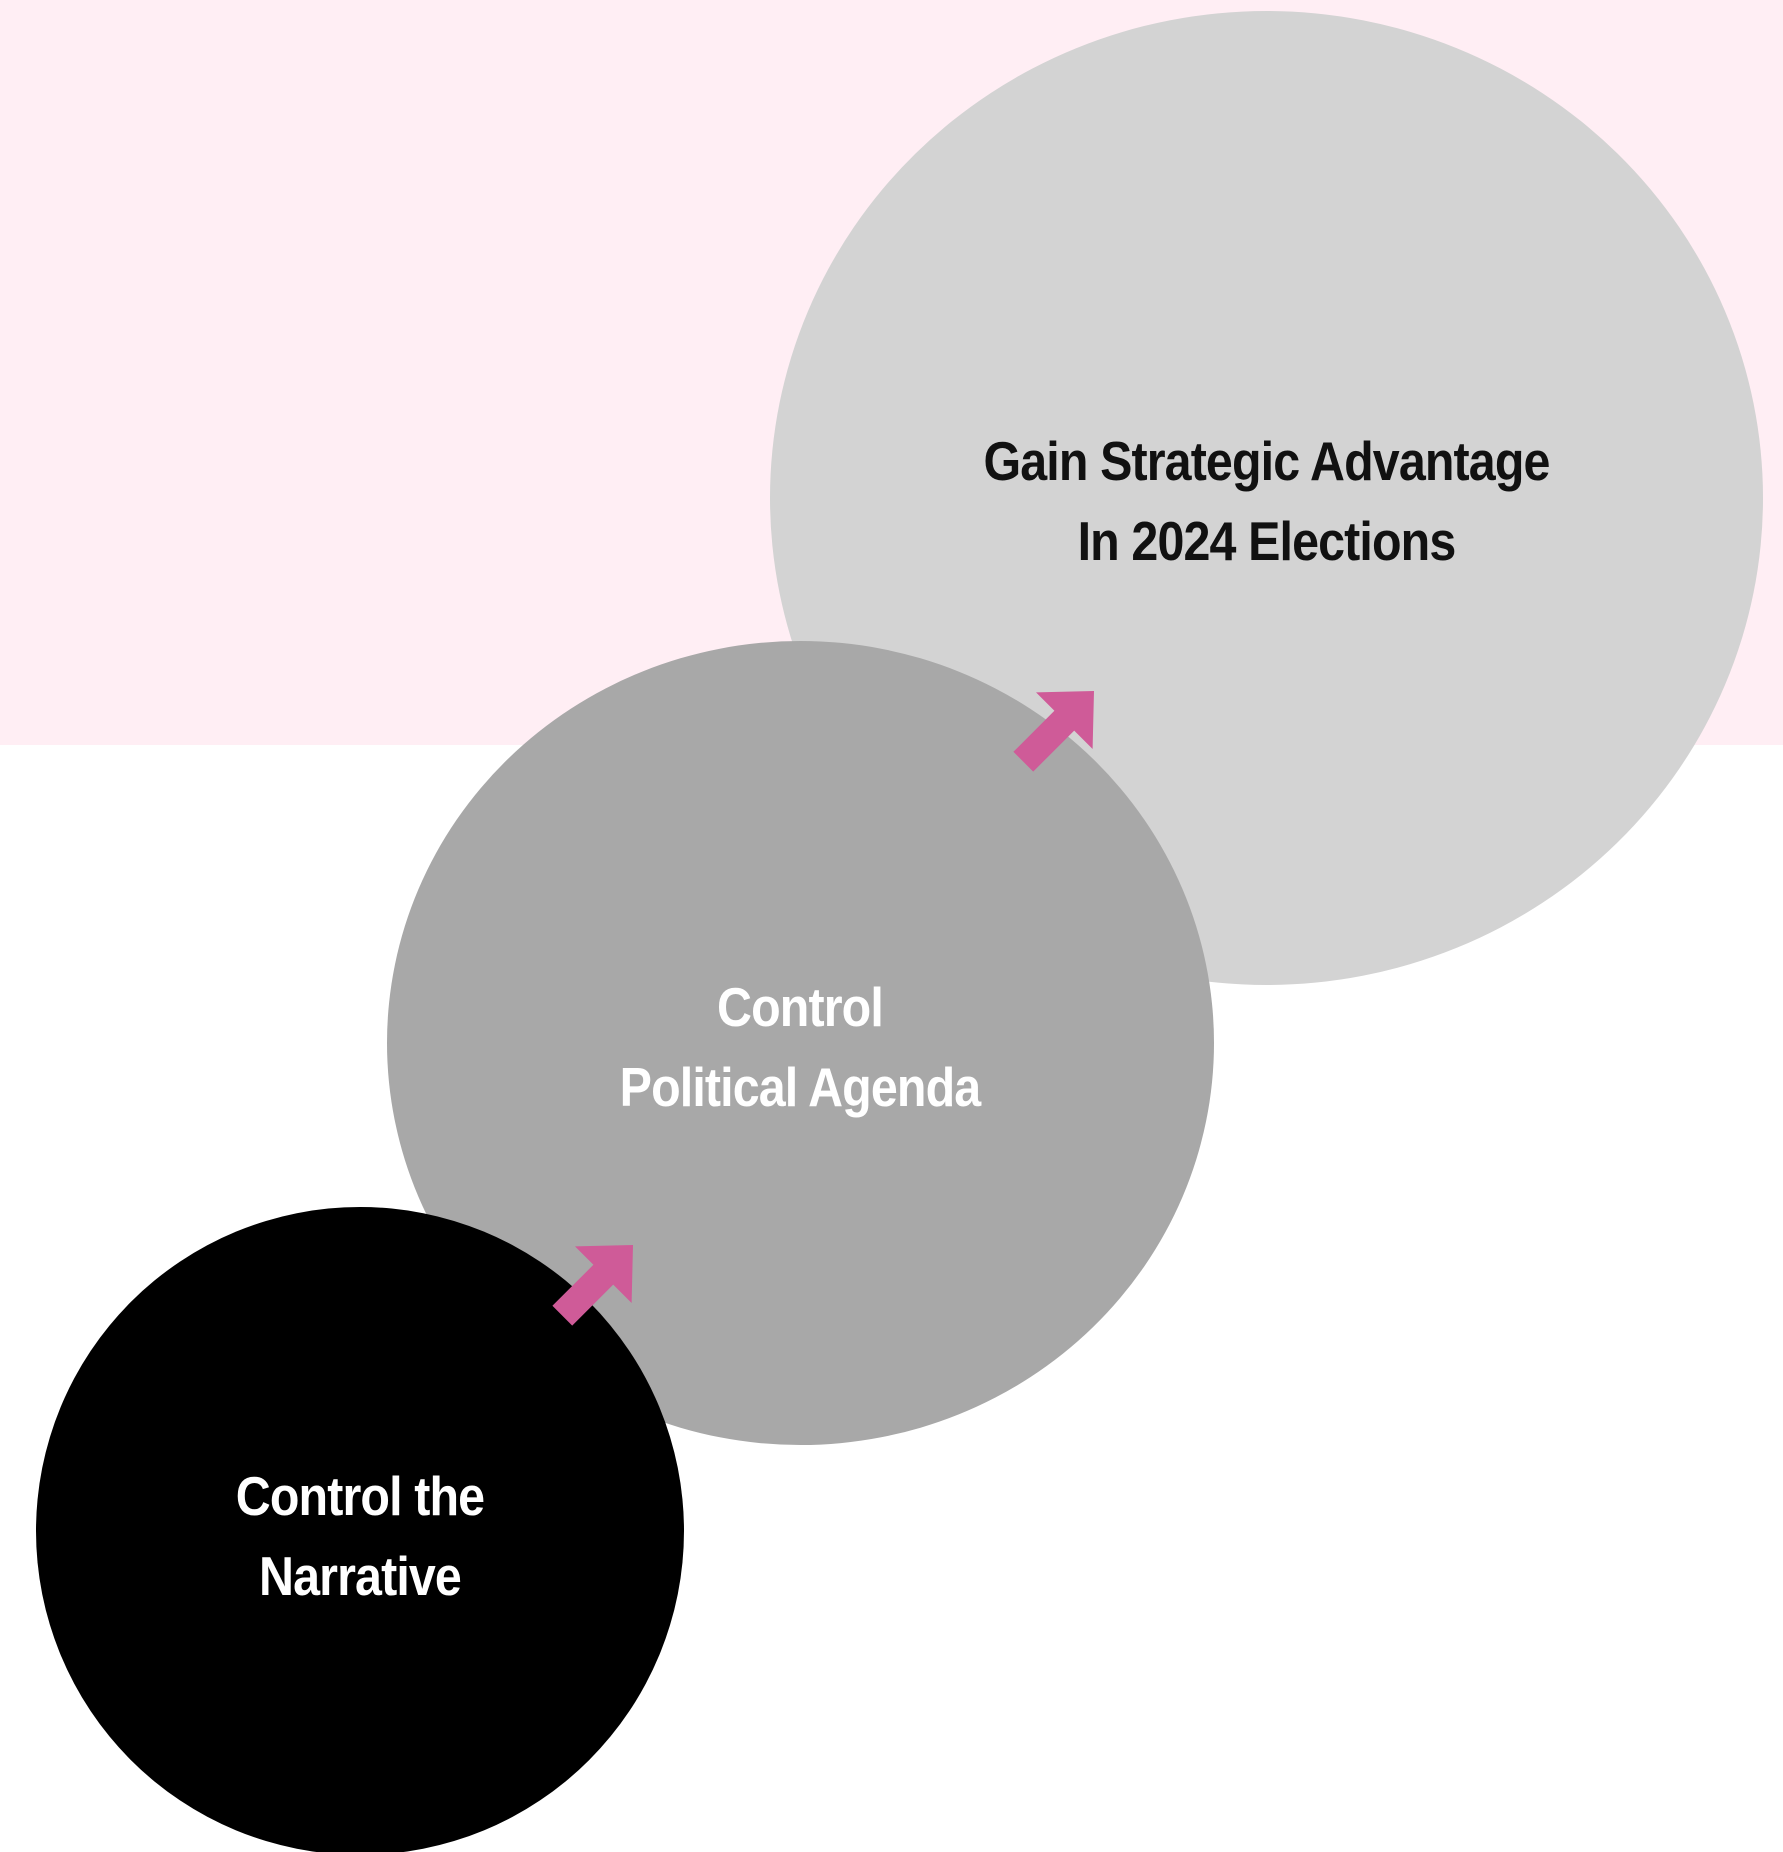 This screenshot has height=1852, width=1783. Describe the element at coordinates (800, 1047) in the screenshot. I see `agenda-label: Control Political Agenda` at that location.